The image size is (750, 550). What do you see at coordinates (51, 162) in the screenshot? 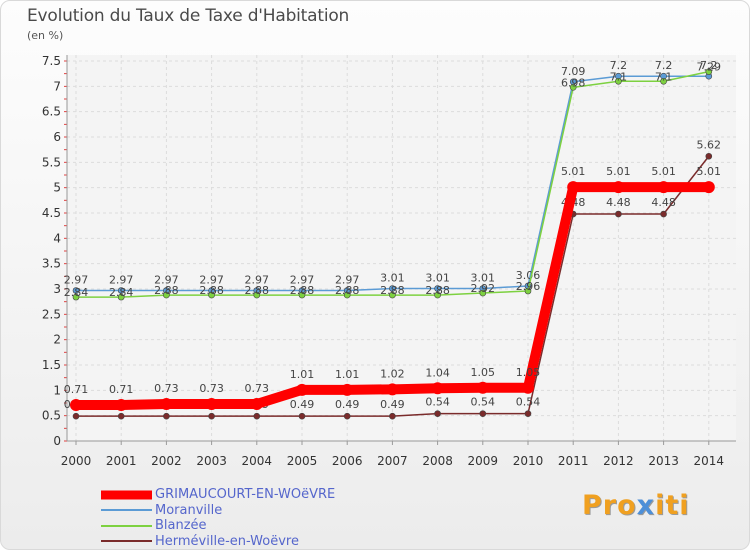
I see `y-tick-label: 5.5` at bounding box center [51, 162].